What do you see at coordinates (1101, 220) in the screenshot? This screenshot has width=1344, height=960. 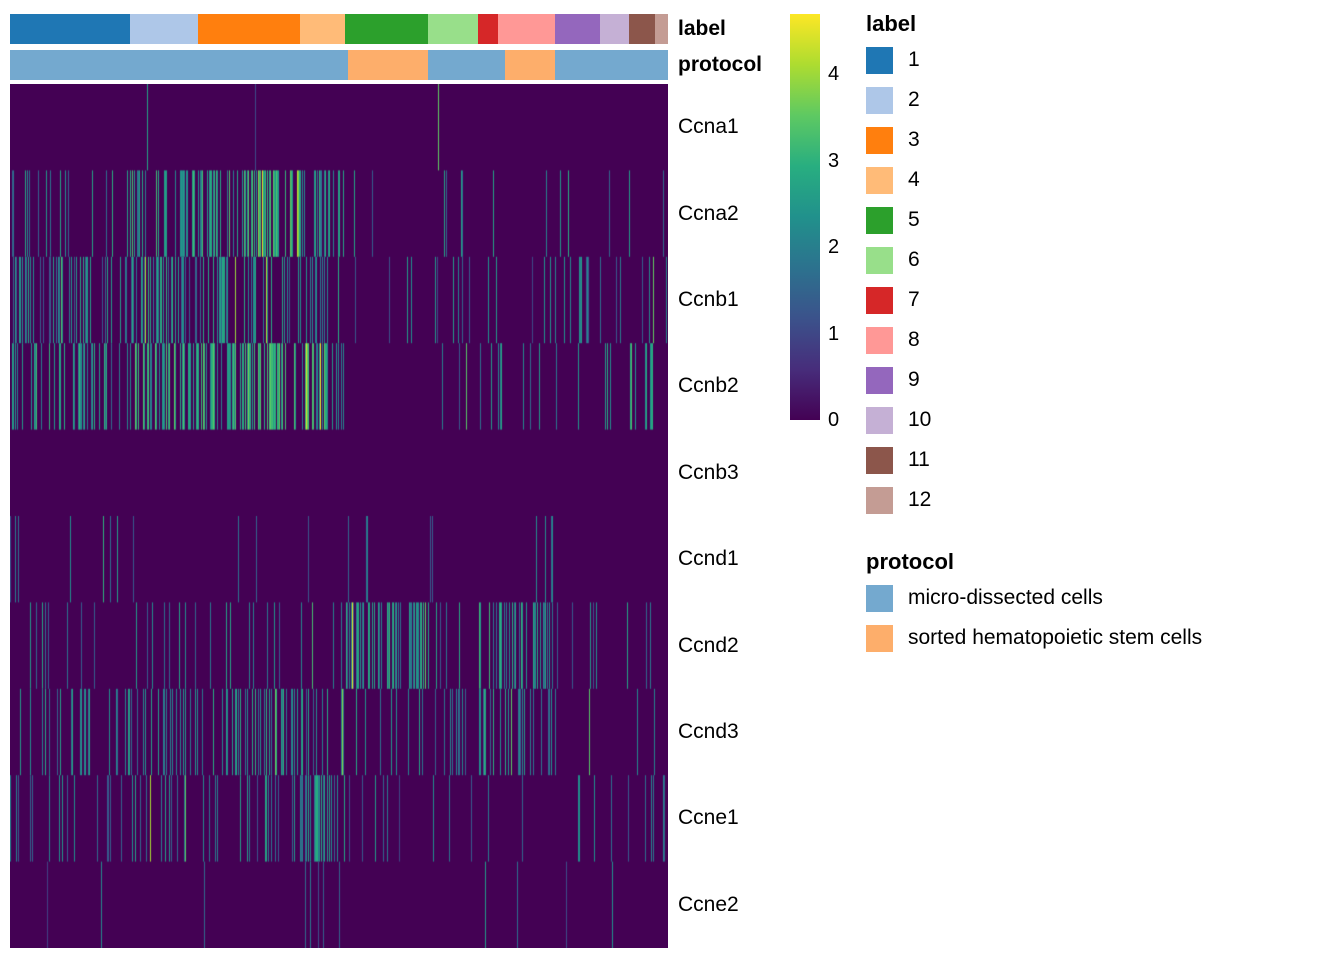 I see `legend-entry: 5` at bounding box center [1101, 220].